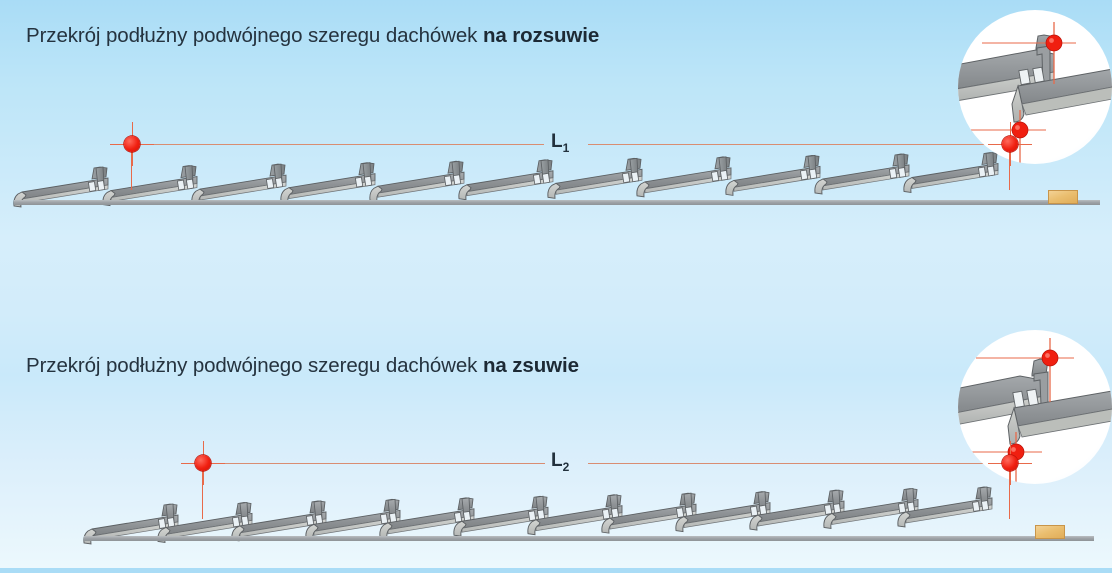 Image resolution: width=1112 pixels, height=573 pixels. What do you see at coordinates (799, 144) in the screenshot?
I see `dimension-line-right-l1` at bounding box center [799, 144].